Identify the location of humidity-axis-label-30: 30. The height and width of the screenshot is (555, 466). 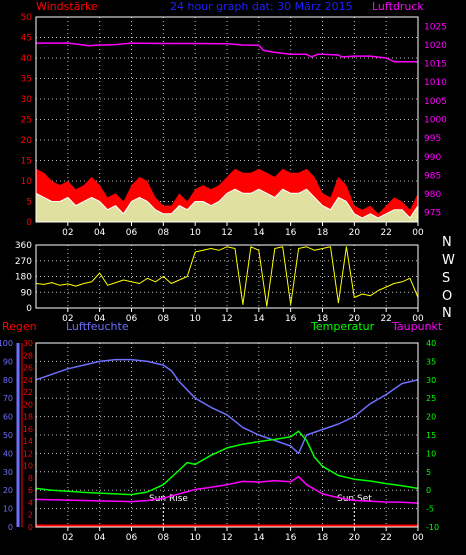
(8, 472).